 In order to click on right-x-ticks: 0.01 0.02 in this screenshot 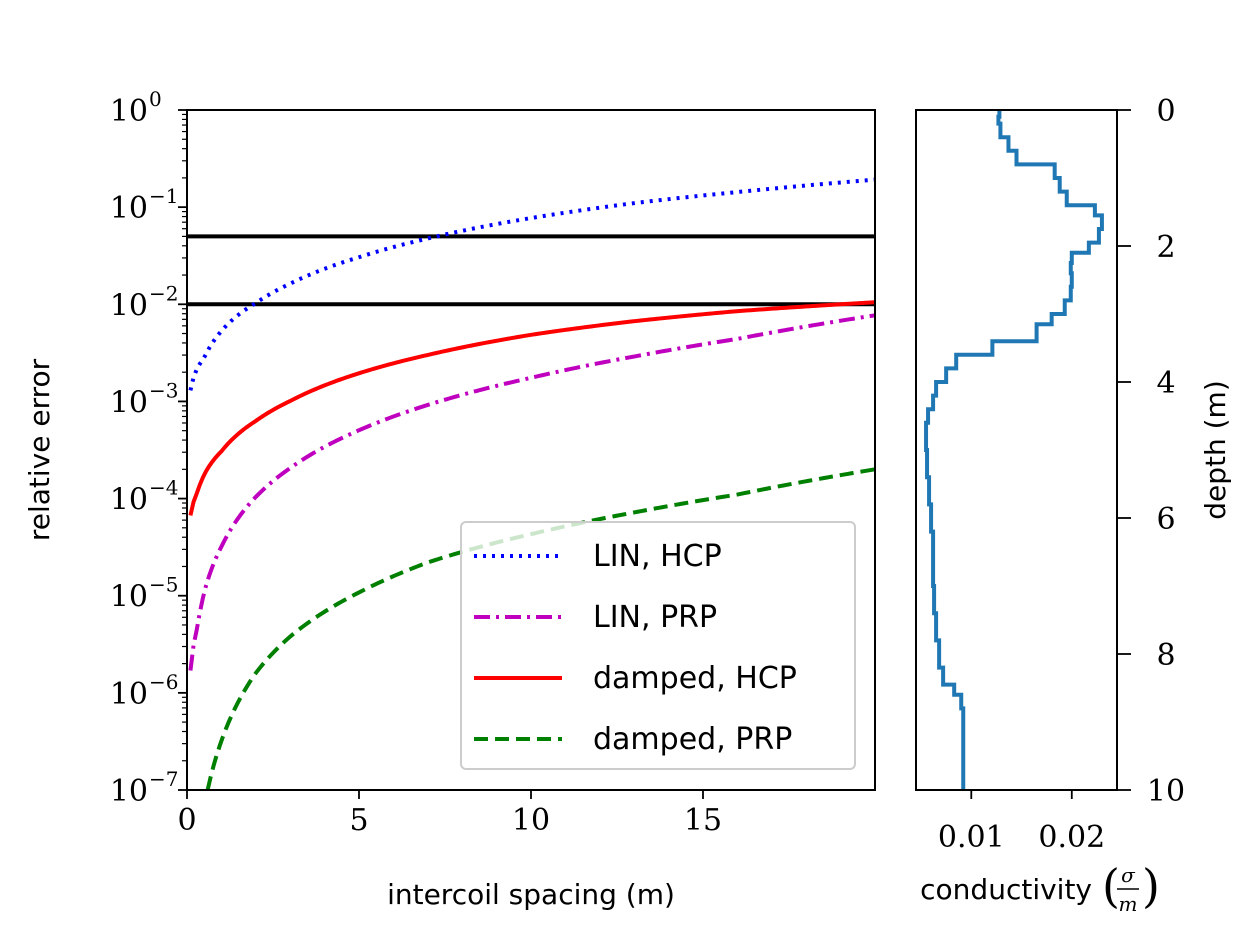, I will do `click(1021, 822)`.